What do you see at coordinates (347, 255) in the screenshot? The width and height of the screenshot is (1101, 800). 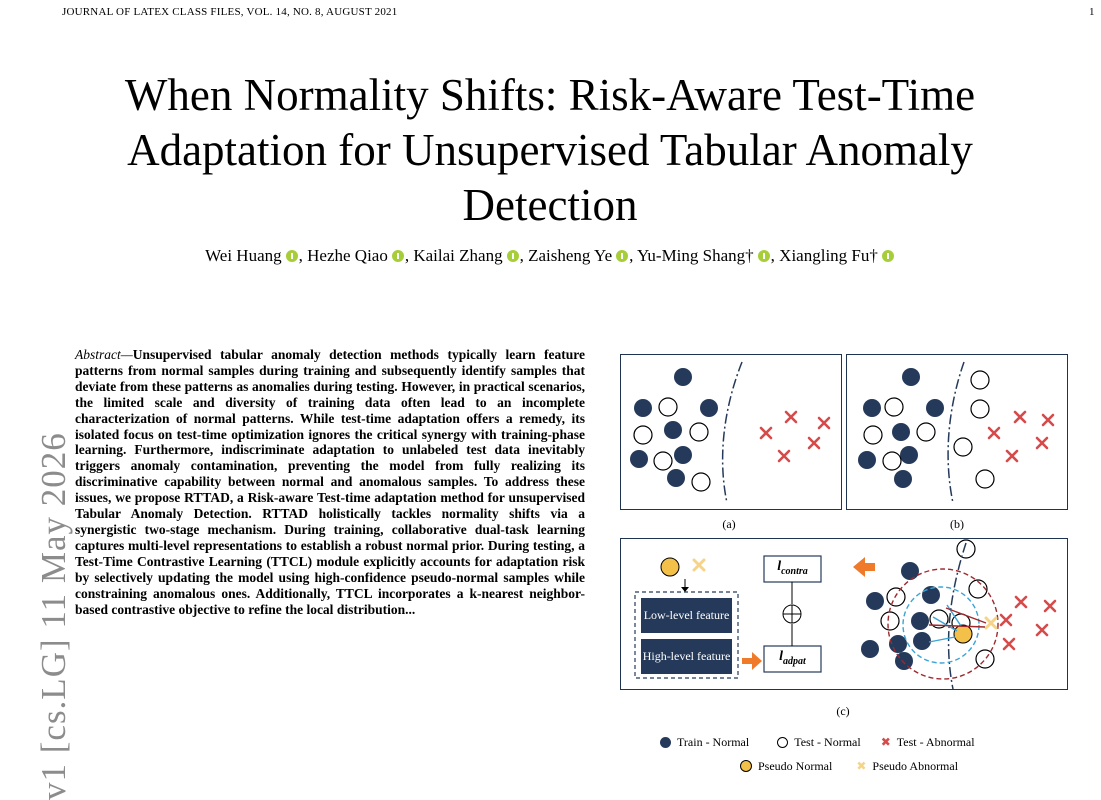 I see `author-name: Hezhe Qiao` at bounding box center [347, 255].